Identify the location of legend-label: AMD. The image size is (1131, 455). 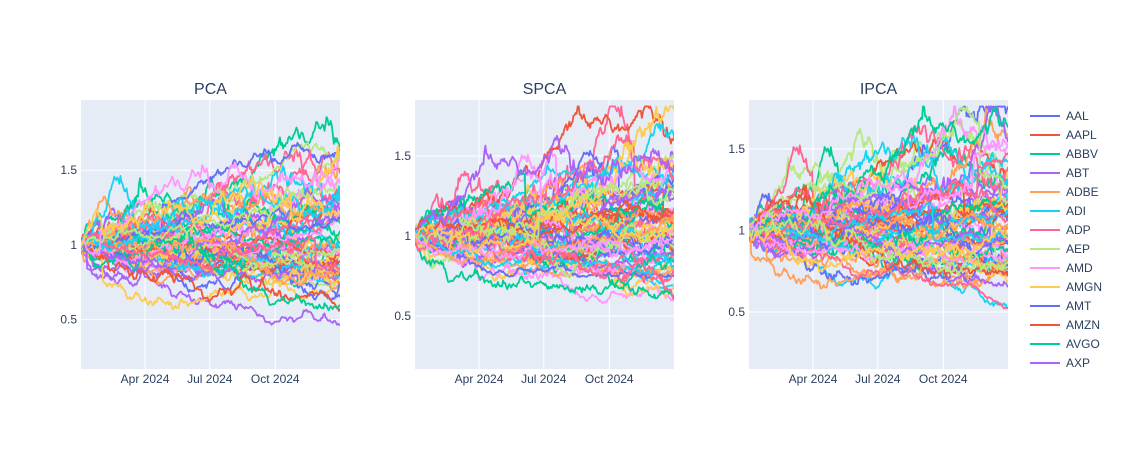
(1079, 267).